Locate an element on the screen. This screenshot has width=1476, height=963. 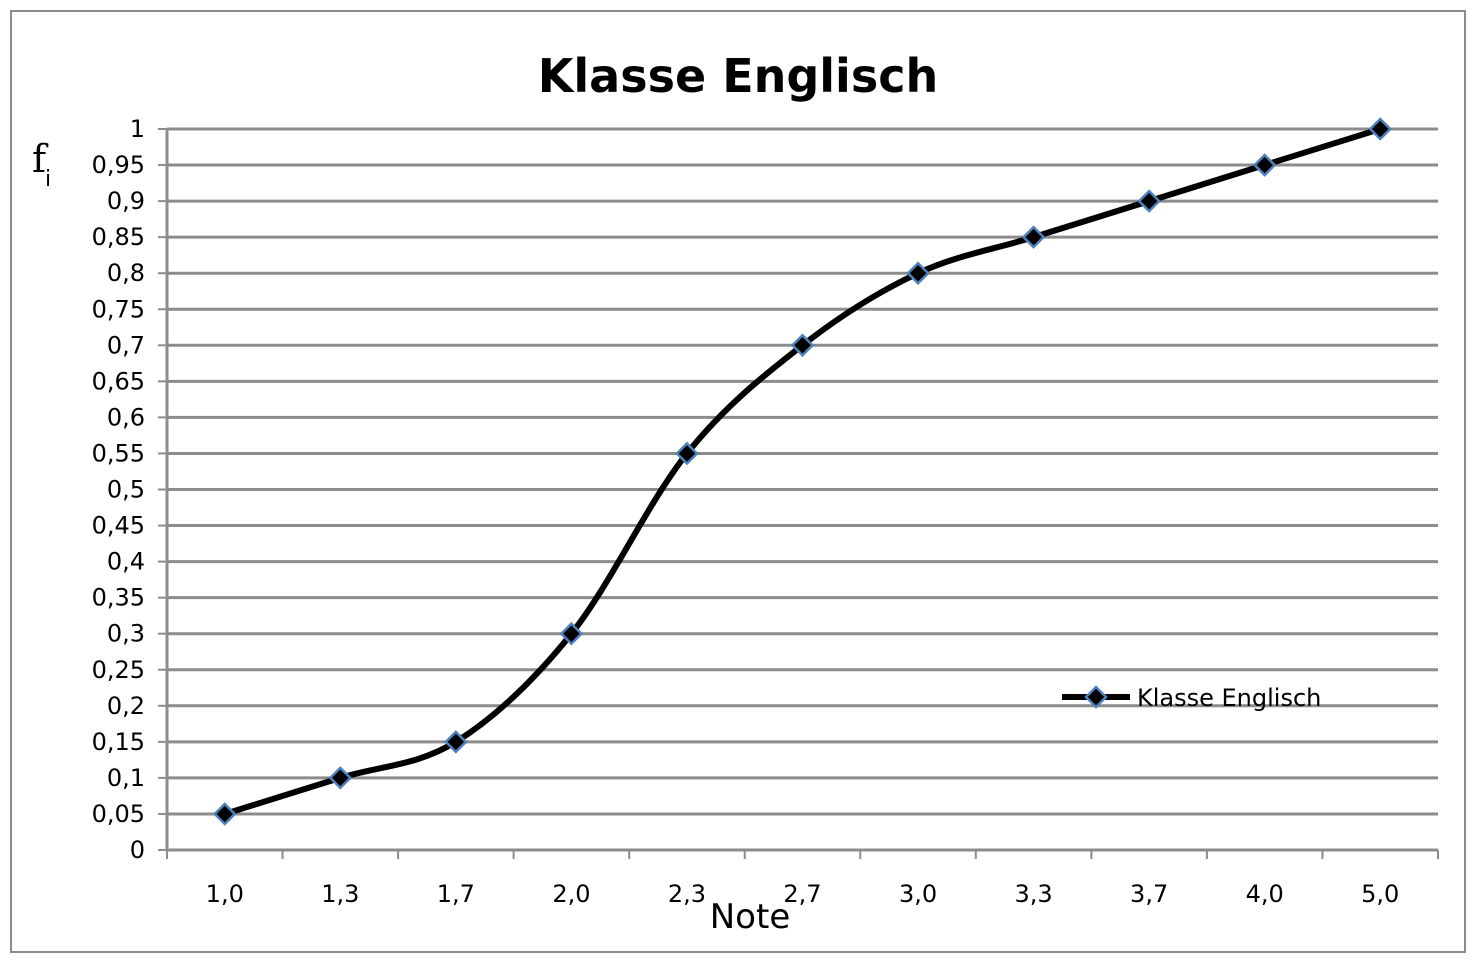
x-tick-label: 3,7 is located at coordinates (1149, 894).